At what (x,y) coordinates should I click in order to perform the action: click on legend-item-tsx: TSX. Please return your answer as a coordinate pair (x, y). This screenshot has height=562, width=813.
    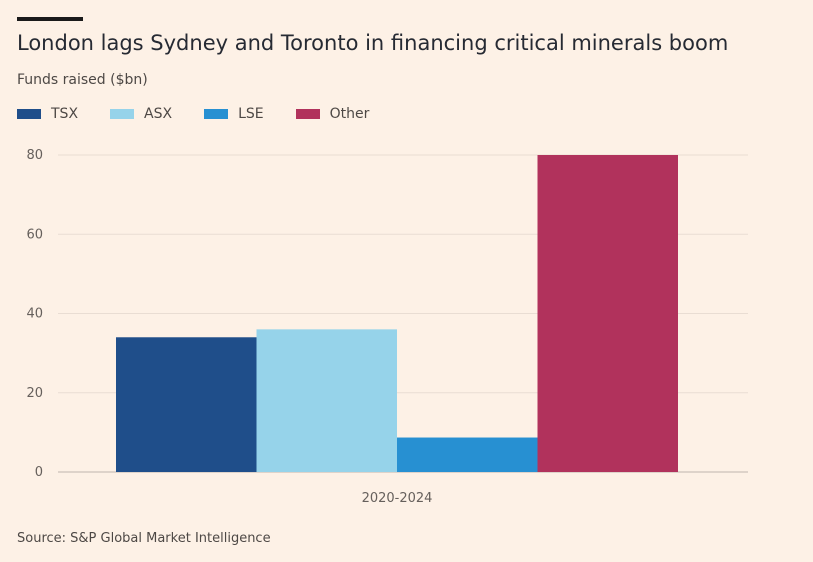
    Looking at the image, I should click on (47, 114).